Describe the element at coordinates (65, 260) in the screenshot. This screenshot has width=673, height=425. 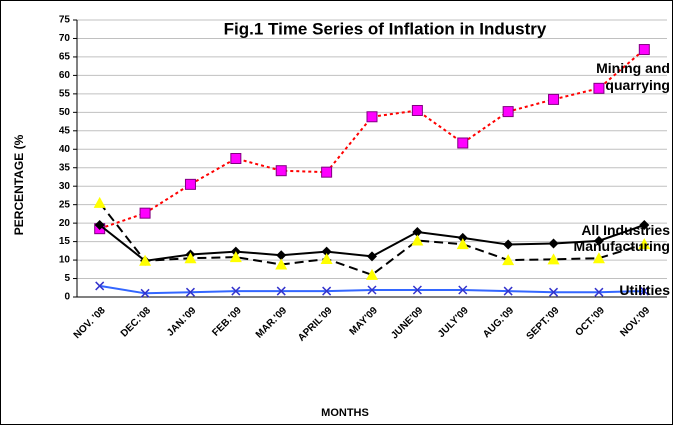
I see `y-tick-label: 10` at that location.